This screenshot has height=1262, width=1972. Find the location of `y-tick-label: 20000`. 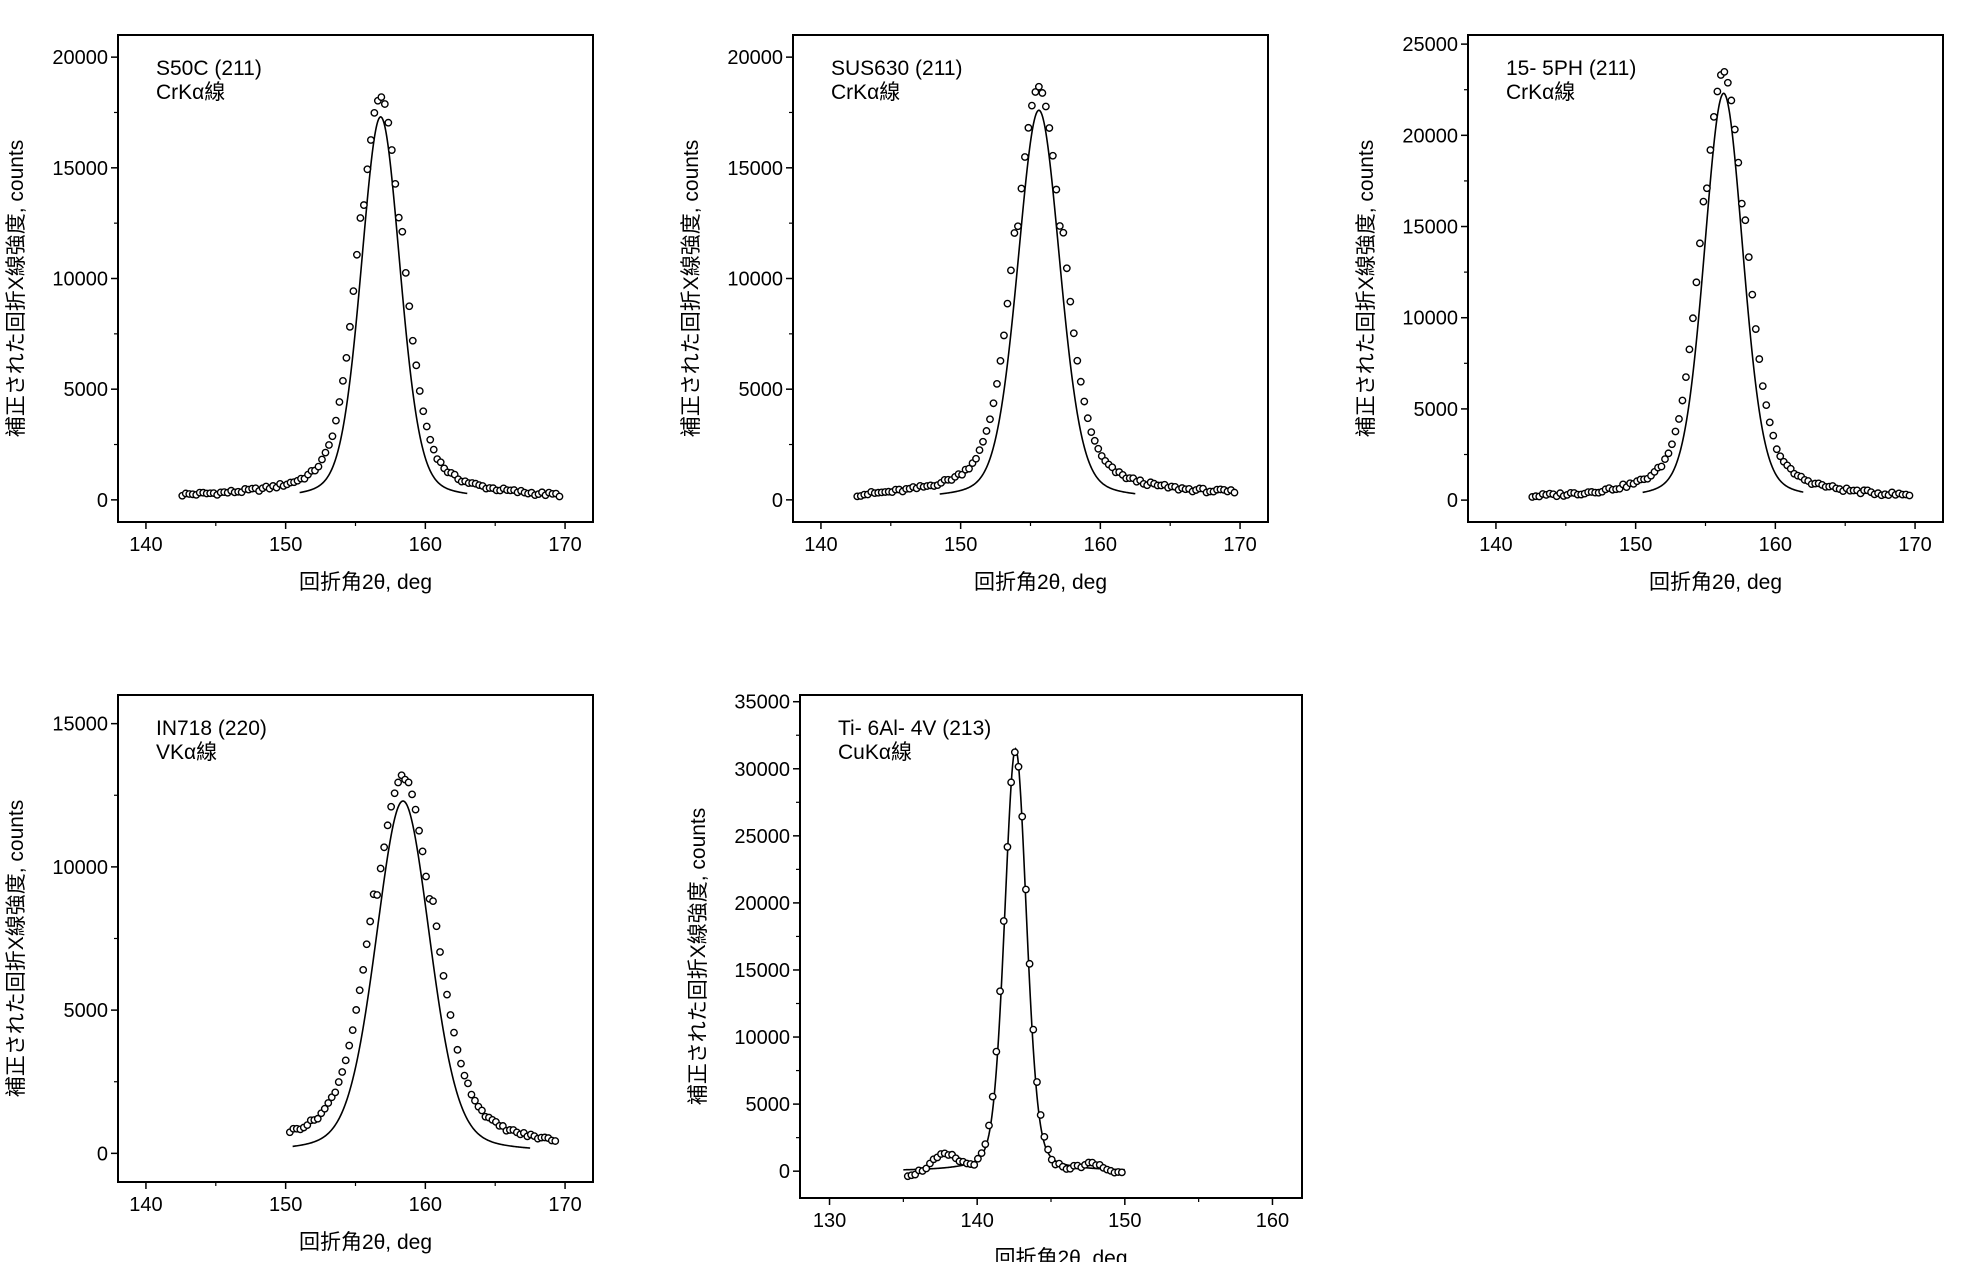

y-tick-label: 20000 is located at coordinates (755, 58).